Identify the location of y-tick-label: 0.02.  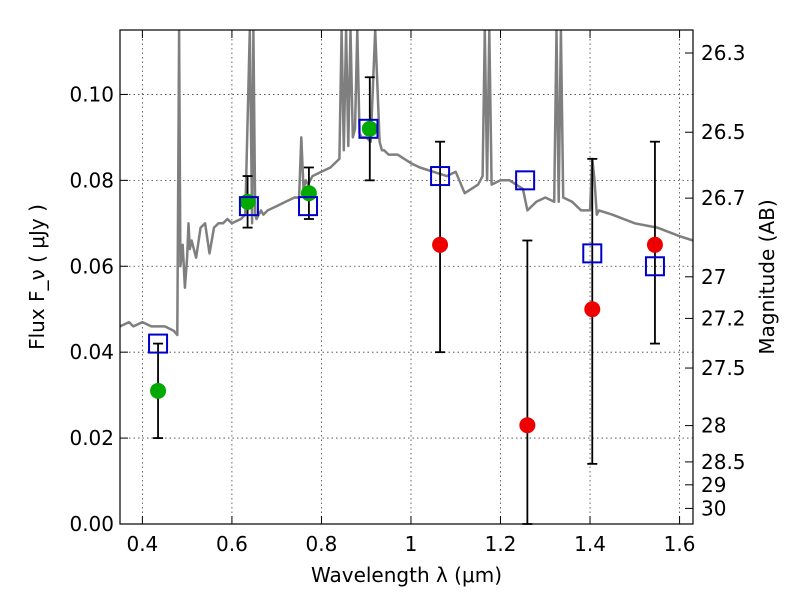
(91, 438).